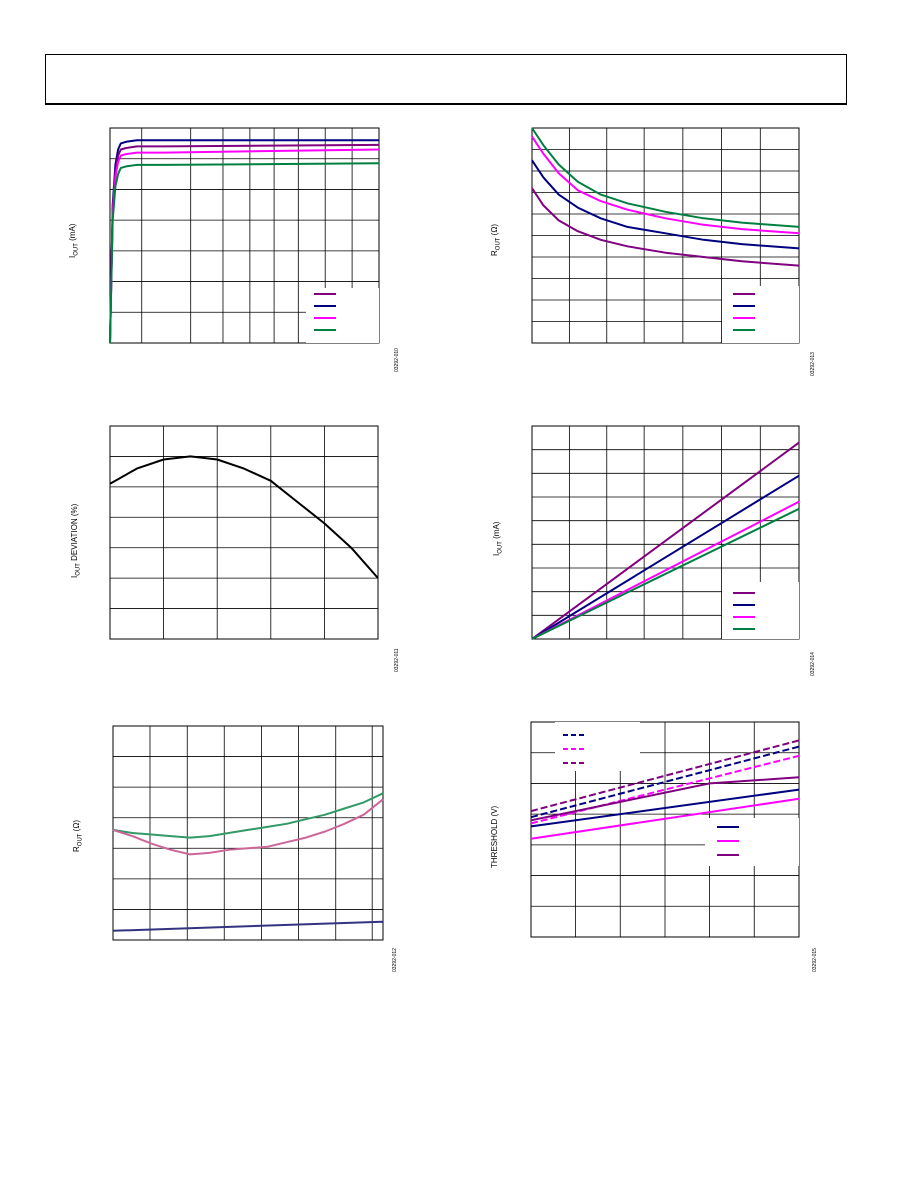 This screenshot has width=918, height=1188. Describe the element at coordinates (76, 540) in the screenshot. I see `y-axis-label: IOUT DEVIATION (%)` at that location.